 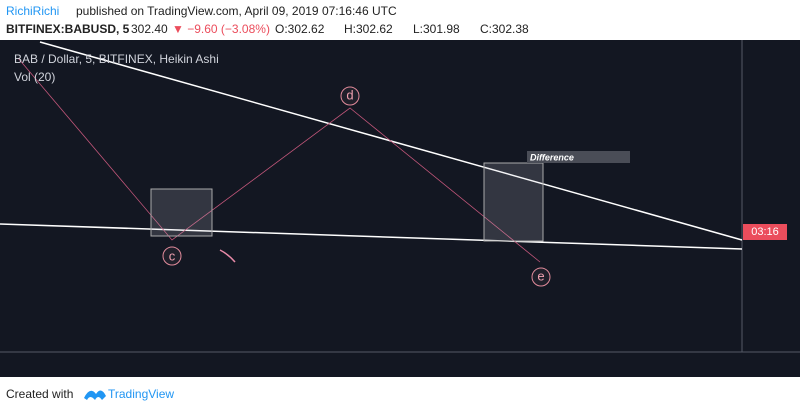 I want to click on legend-title: BAB / Dollar, 5, BITFINEX, Heikin Ashi, so click(x=116, y=59).